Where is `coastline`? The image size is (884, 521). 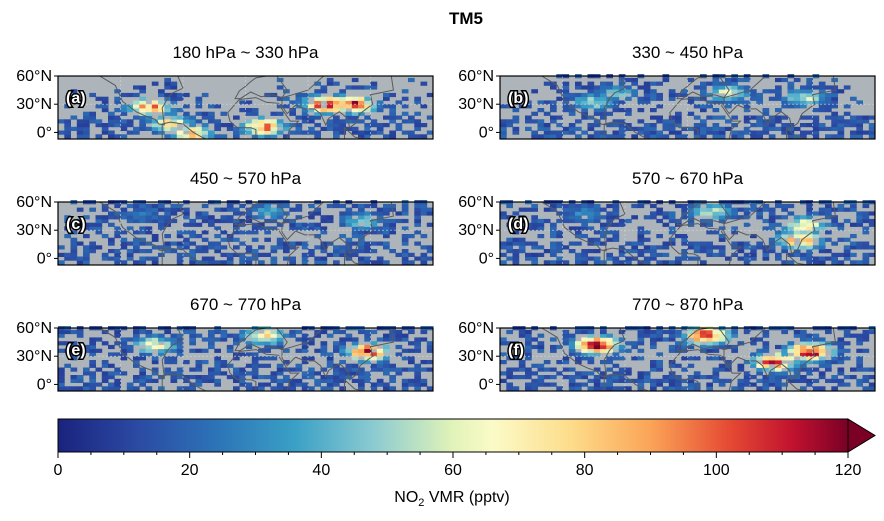 coastline is located at coordinates (705, 244).